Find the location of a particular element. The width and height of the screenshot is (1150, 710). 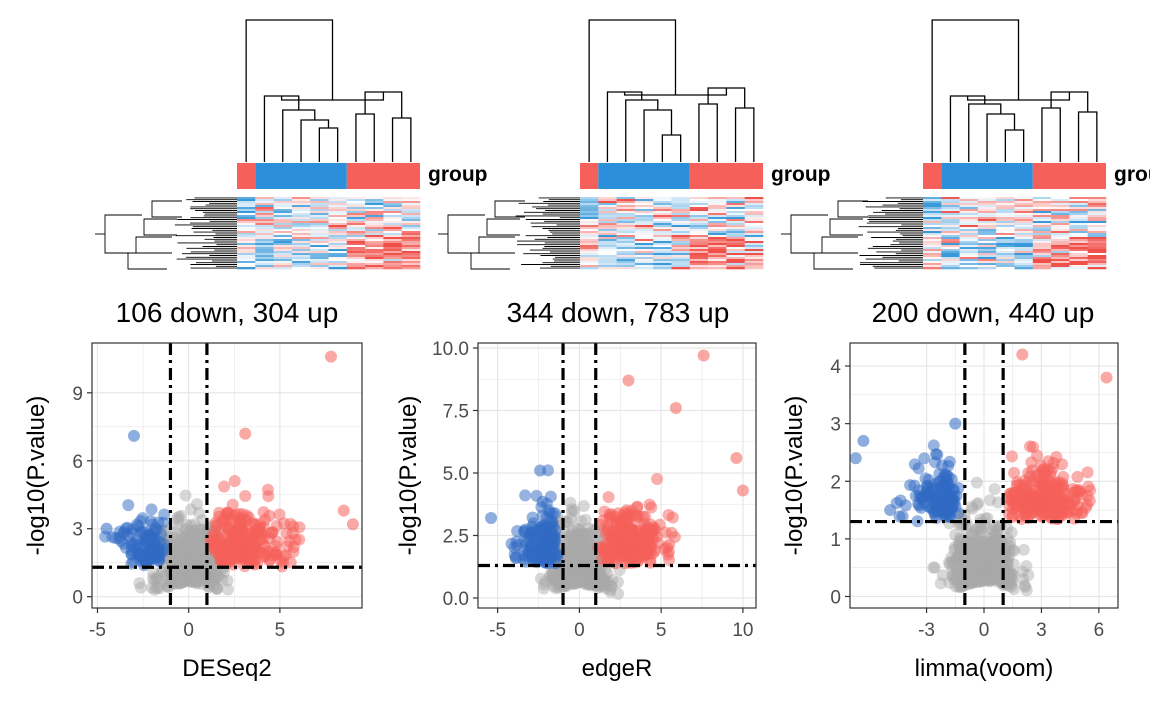

x-tick-label: 5 is located at coordinates (280, 630).